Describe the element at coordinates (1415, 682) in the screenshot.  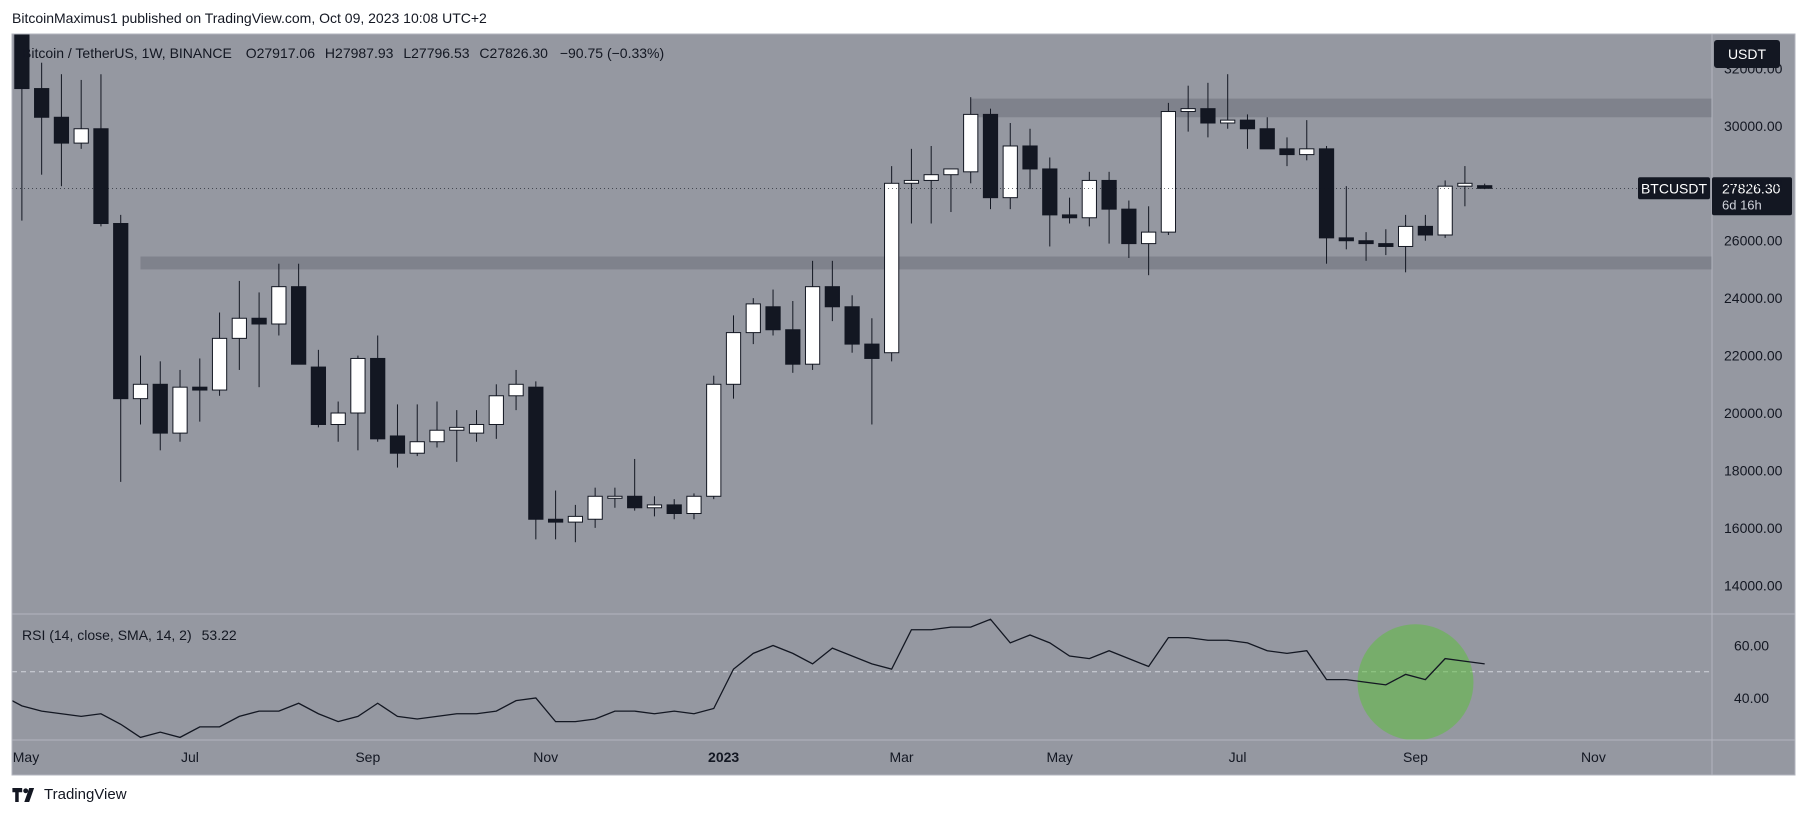
I see `rsi-highlight-circle` at that location.